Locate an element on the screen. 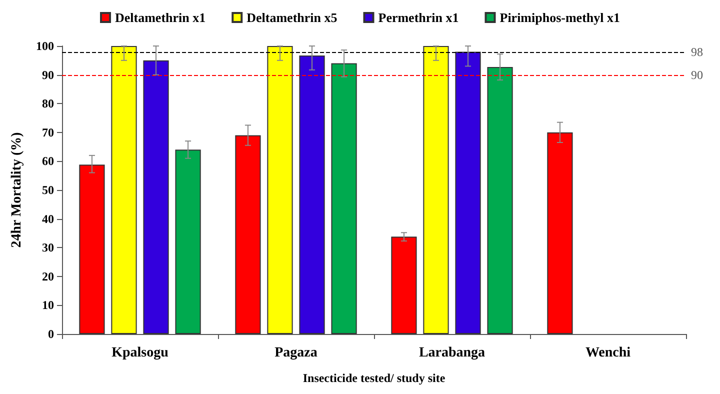 This screenshot has width=720, height=394. x-tick-label: Wenchi is located at coordinates (608, 353).